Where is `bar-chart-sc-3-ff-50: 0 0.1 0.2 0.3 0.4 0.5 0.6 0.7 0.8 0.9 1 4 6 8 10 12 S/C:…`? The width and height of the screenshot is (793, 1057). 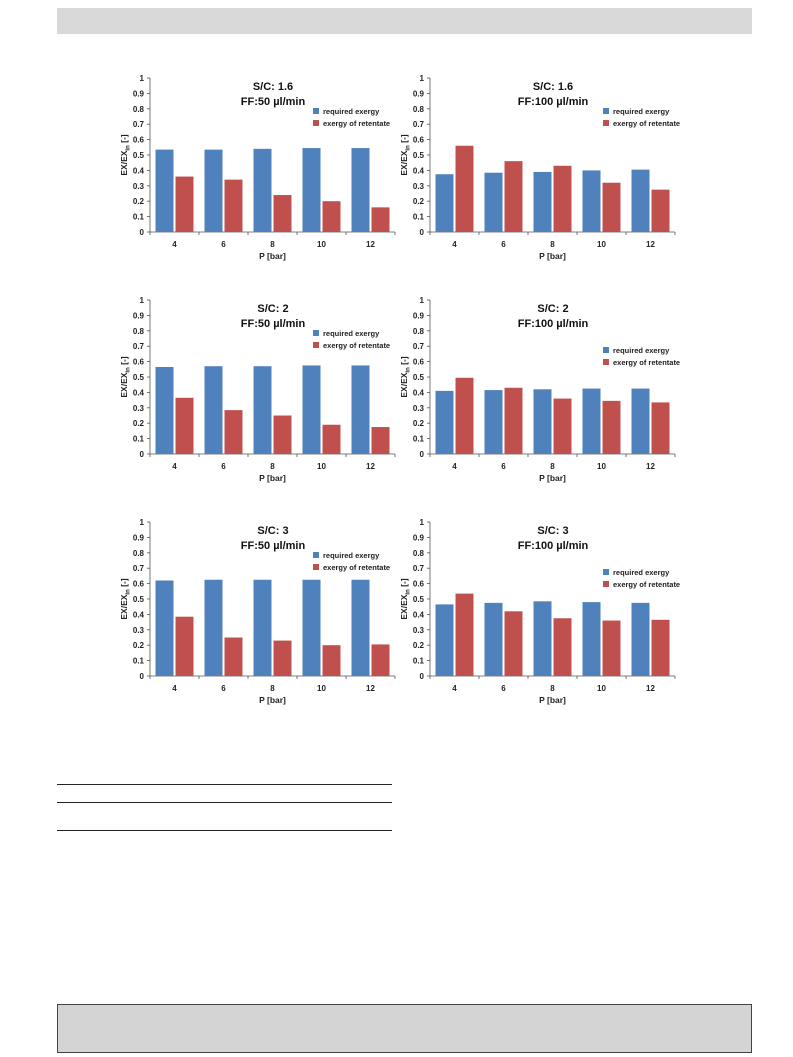 bar-chart-sc-3-ff-50: 0 0.1 0.2 0.3 0.4 0.5 0.6 0.7 0.8 0.9 1 4 6 8 10 12 S/C:… is located at coordinates (255, 612).